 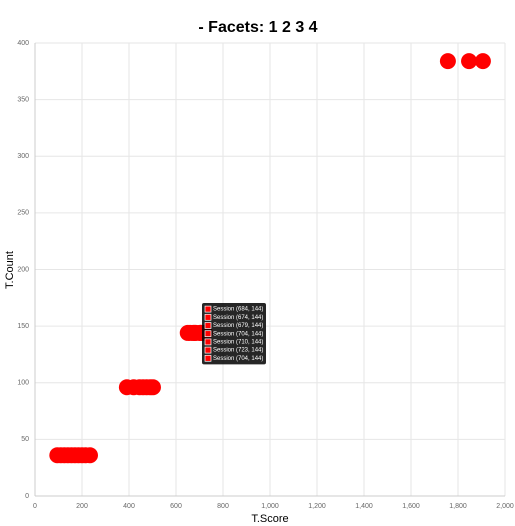 I want to click on y-tick-label: 250, so click(x=23, y=213).